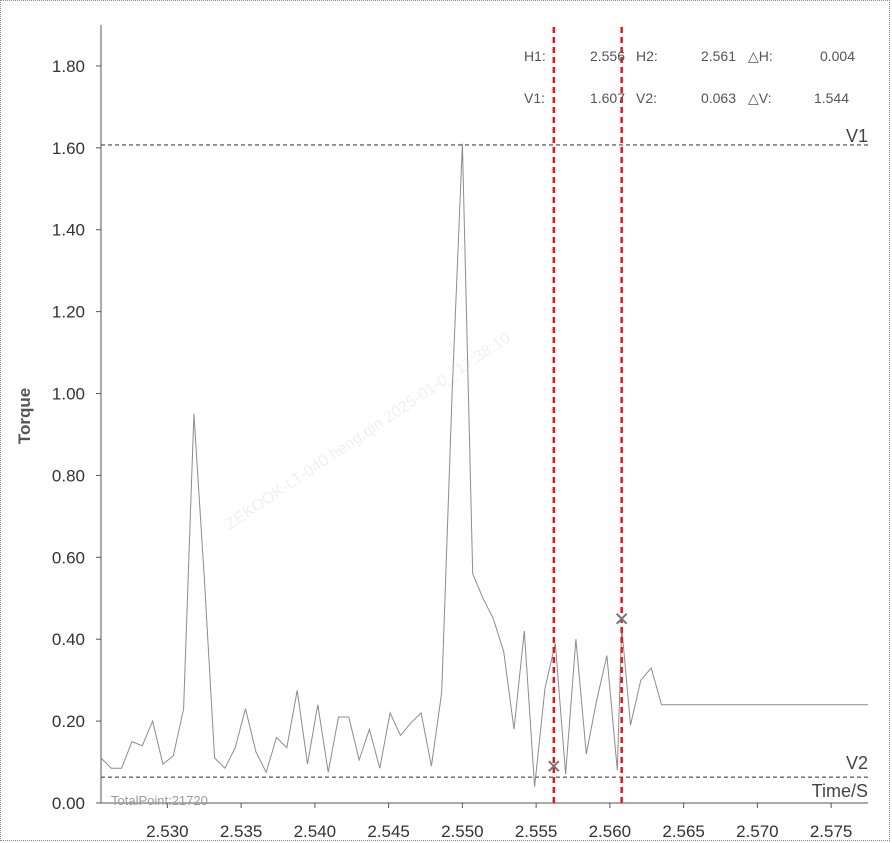 The height and width of the screenshot is (843, 892). Describe the element at coordinates (68, 557) in the screenshot. I see `y-tick-label: 0.60` at that location.